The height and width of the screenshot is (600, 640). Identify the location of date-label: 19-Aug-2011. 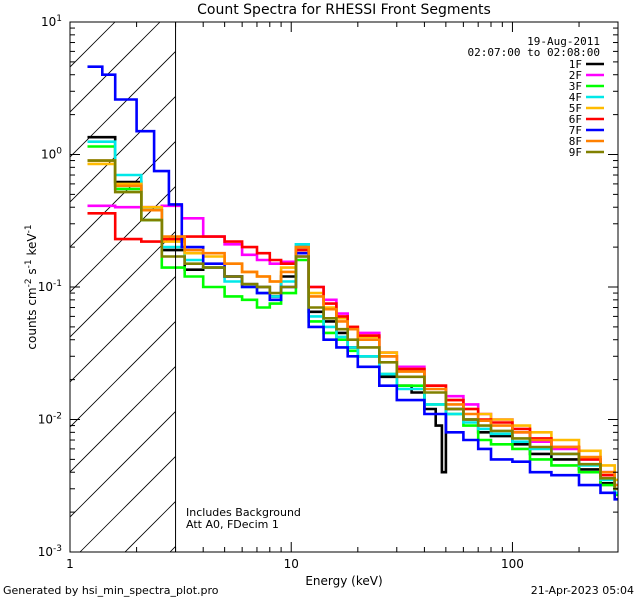
(563, 41).